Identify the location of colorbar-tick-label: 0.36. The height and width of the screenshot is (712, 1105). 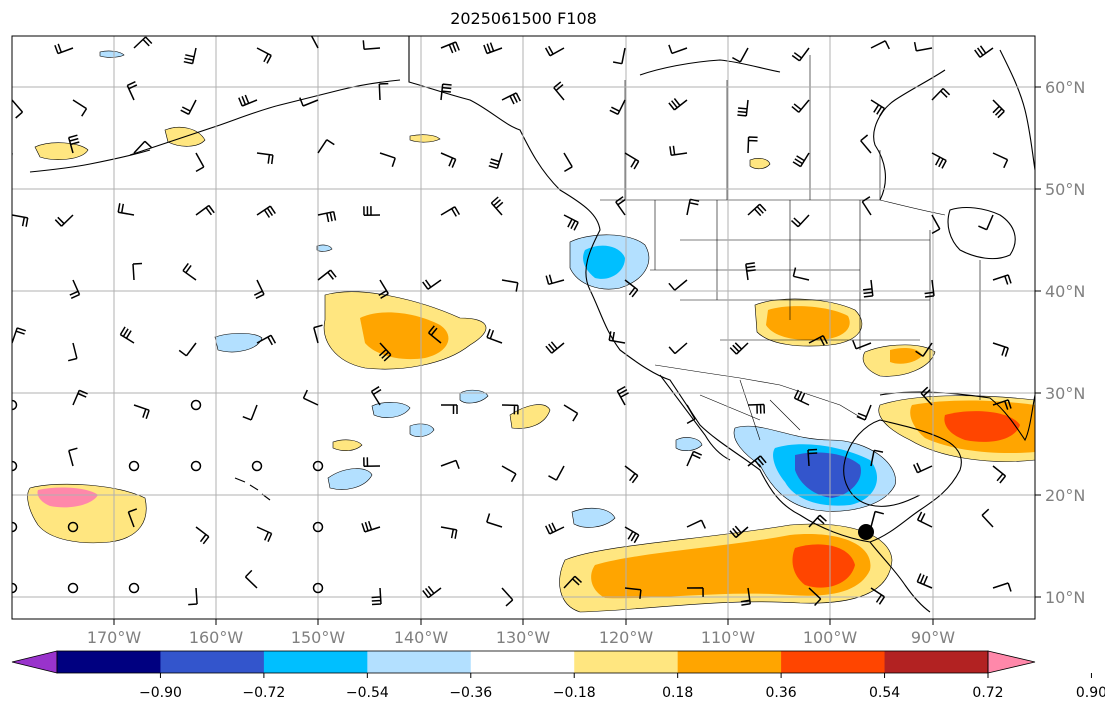
(781, 693).